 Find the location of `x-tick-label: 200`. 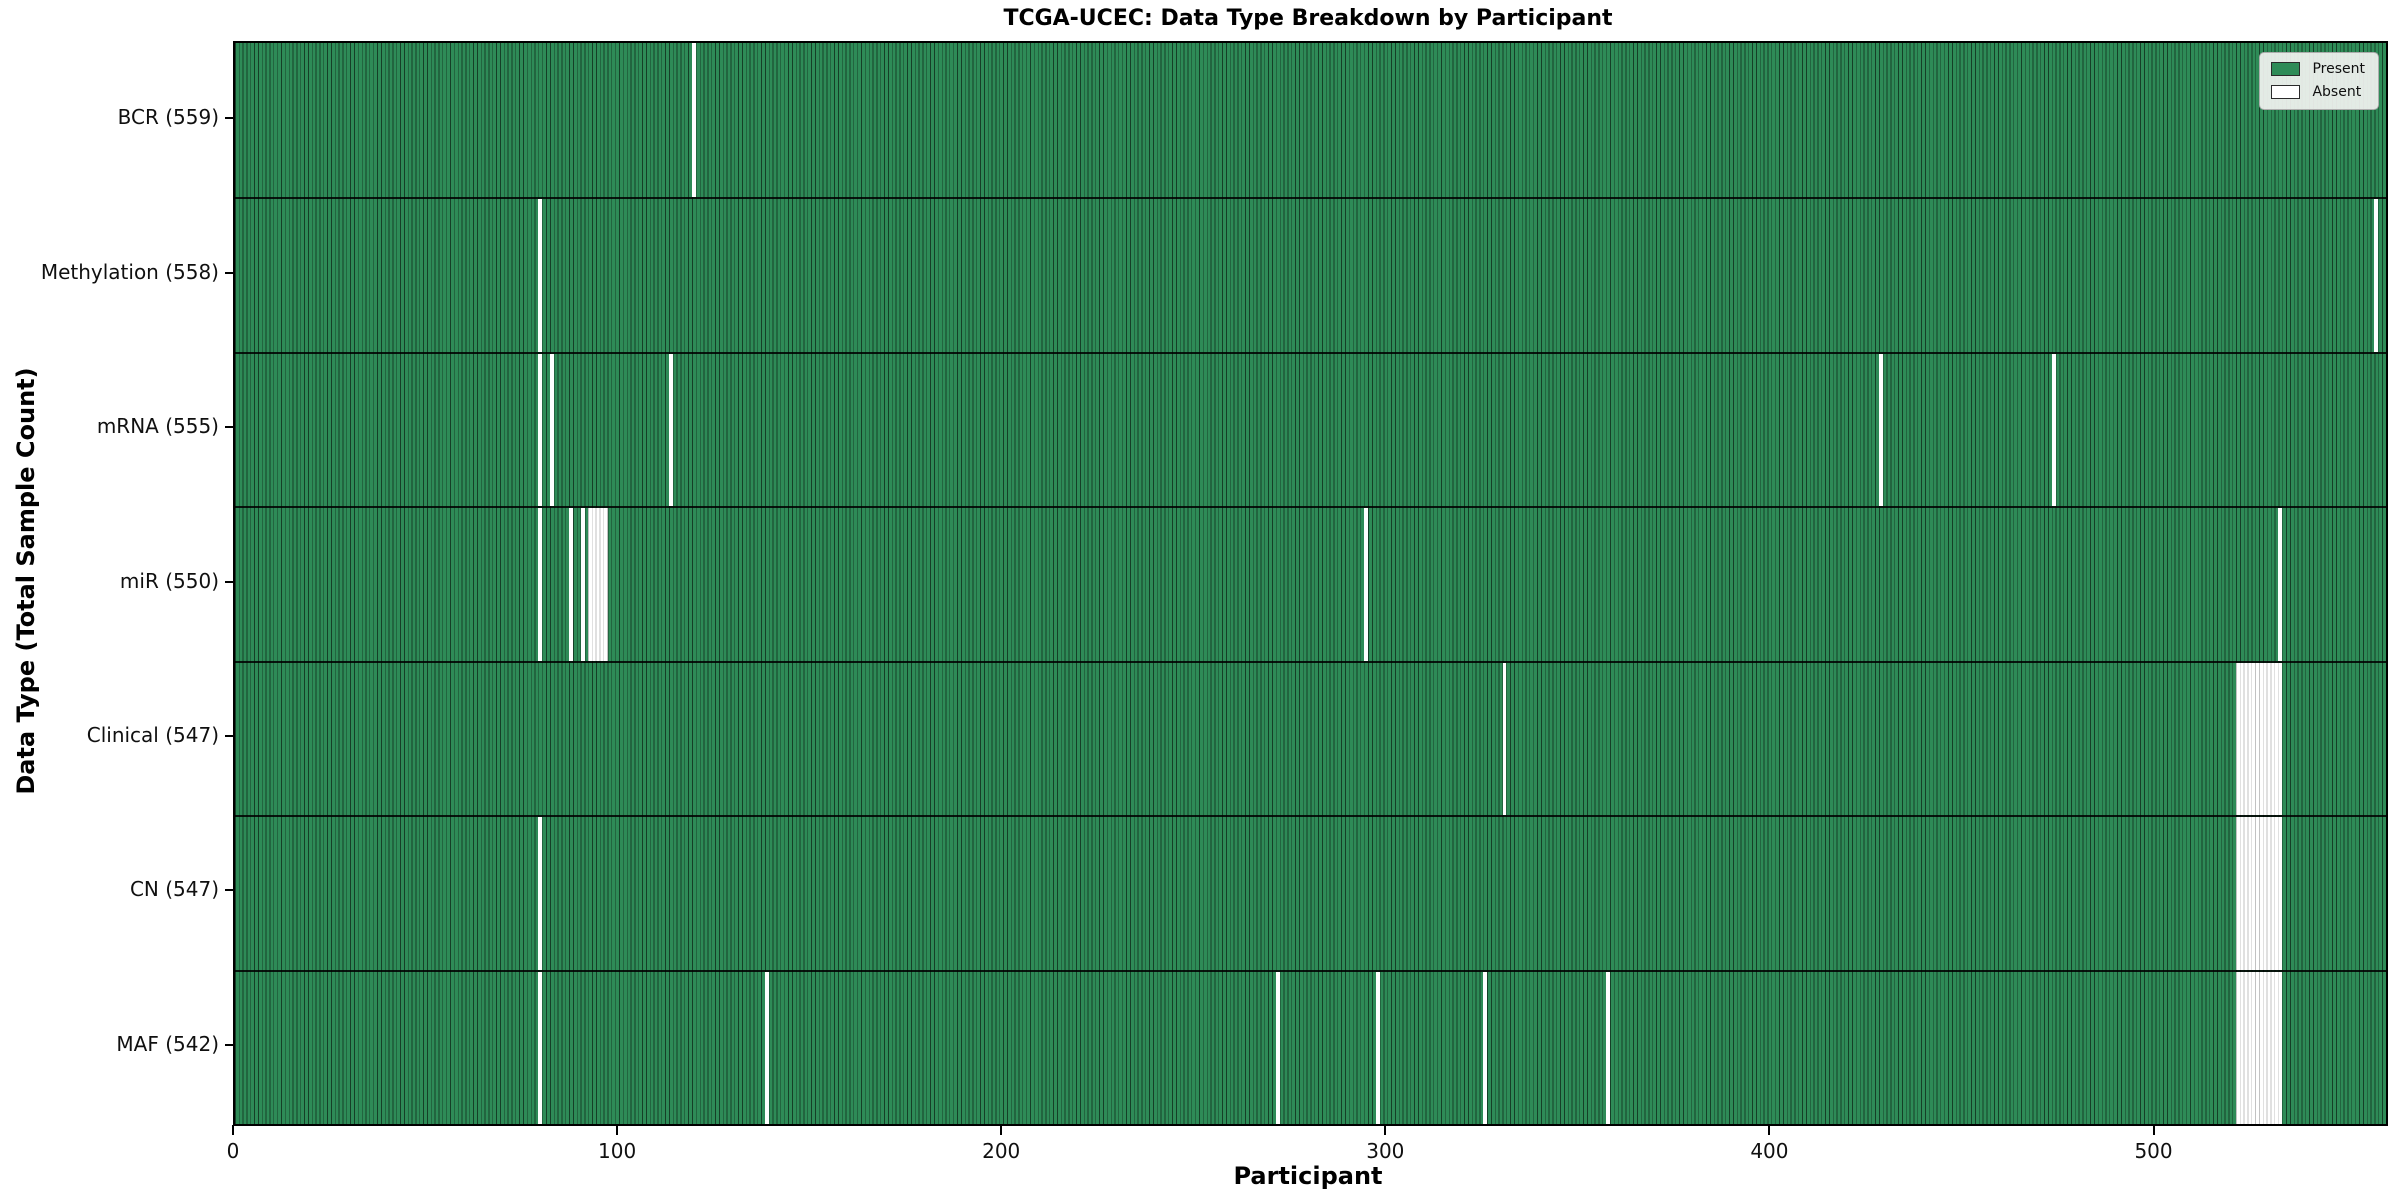

x-tick-label: 200 is located at coordinates (1001, 1151).